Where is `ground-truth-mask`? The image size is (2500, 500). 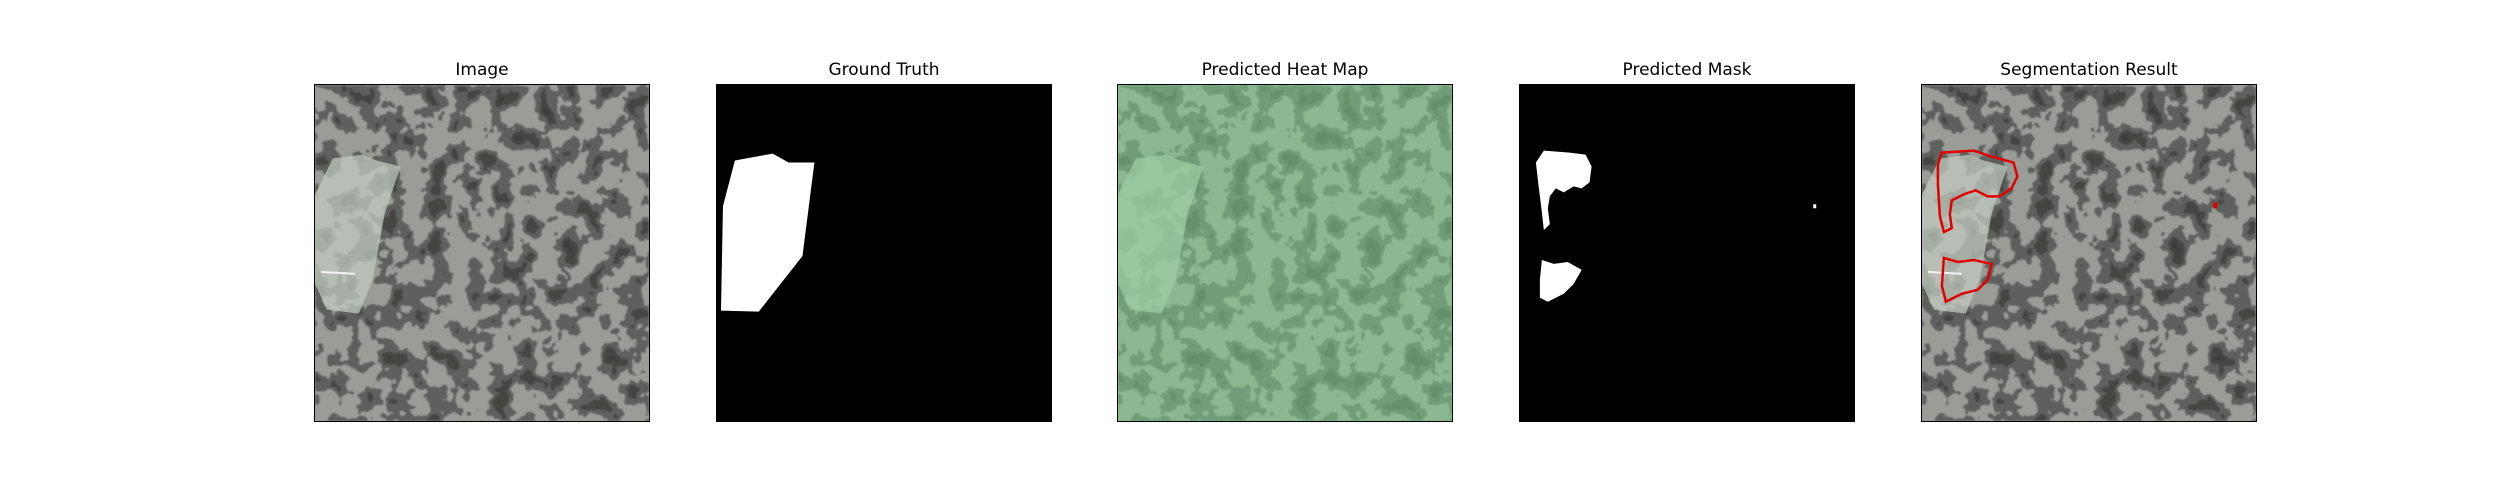
ground-truth-mask is located at coordinates (884, 253).